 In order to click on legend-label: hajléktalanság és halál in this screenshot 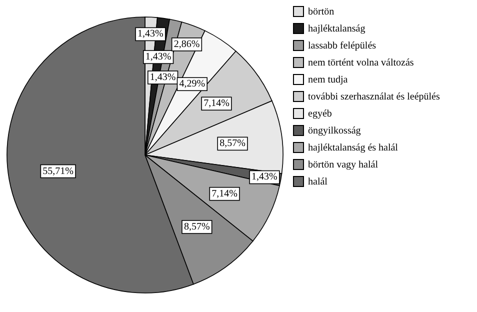, I will do `click(353, 148)`.